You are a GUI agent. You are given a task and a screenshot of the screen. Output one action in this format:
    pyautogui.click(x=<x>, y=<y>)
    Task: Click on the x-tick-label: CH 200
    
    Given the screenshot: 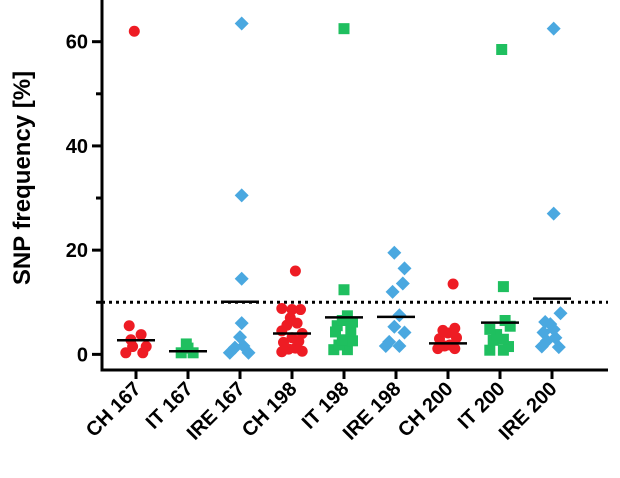 What is the action you would take?
    pyautogui.click(x=426, y=410)
    